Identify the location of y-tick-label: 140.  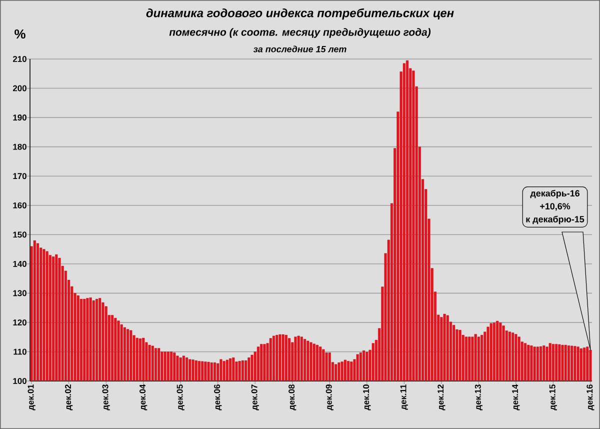
(19, 263).